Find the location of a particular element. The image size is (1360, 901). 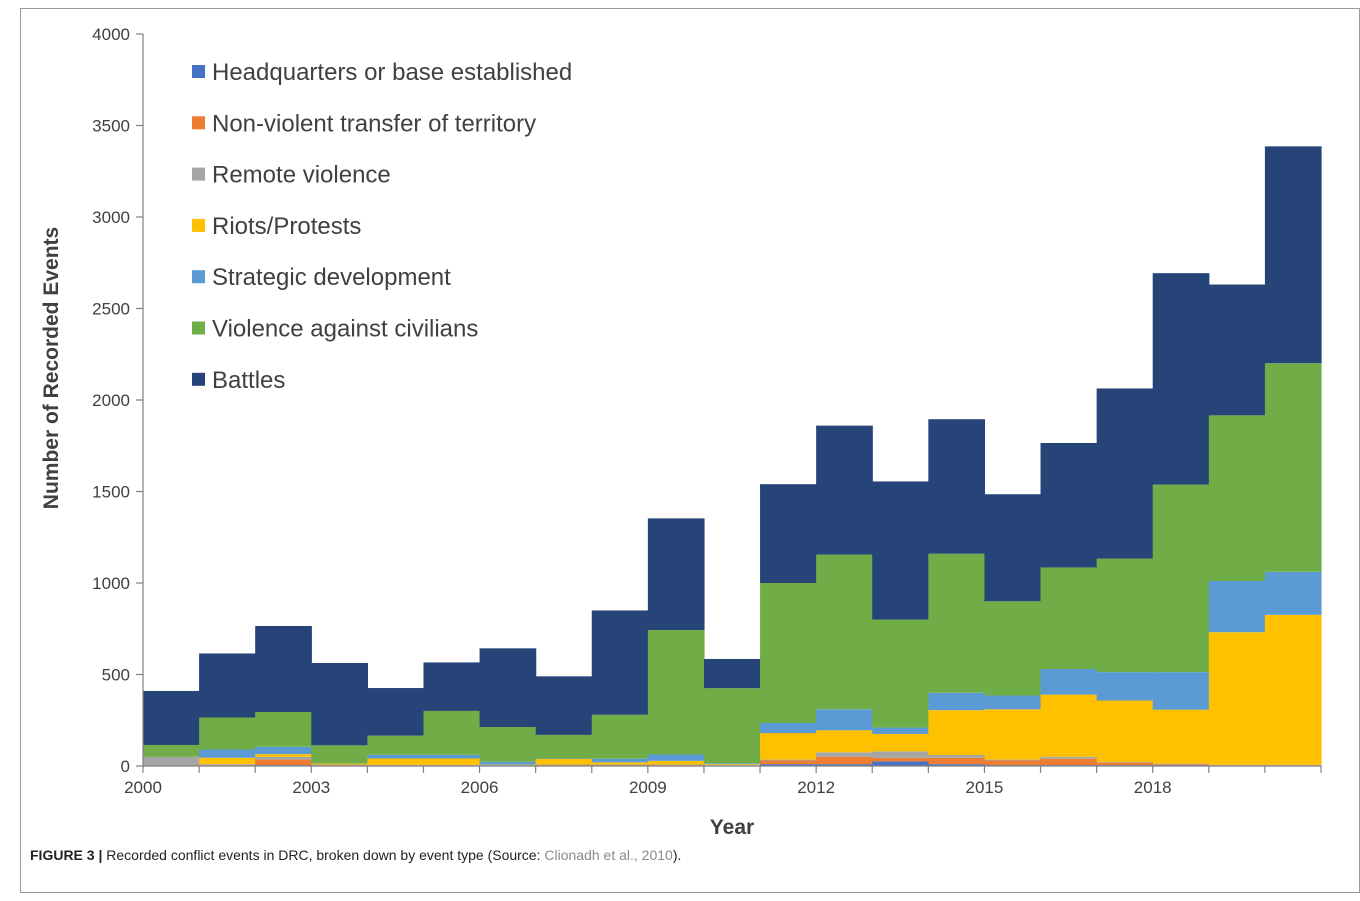

legend-label: Headquarters or base established is located at coordinates (392, 72).